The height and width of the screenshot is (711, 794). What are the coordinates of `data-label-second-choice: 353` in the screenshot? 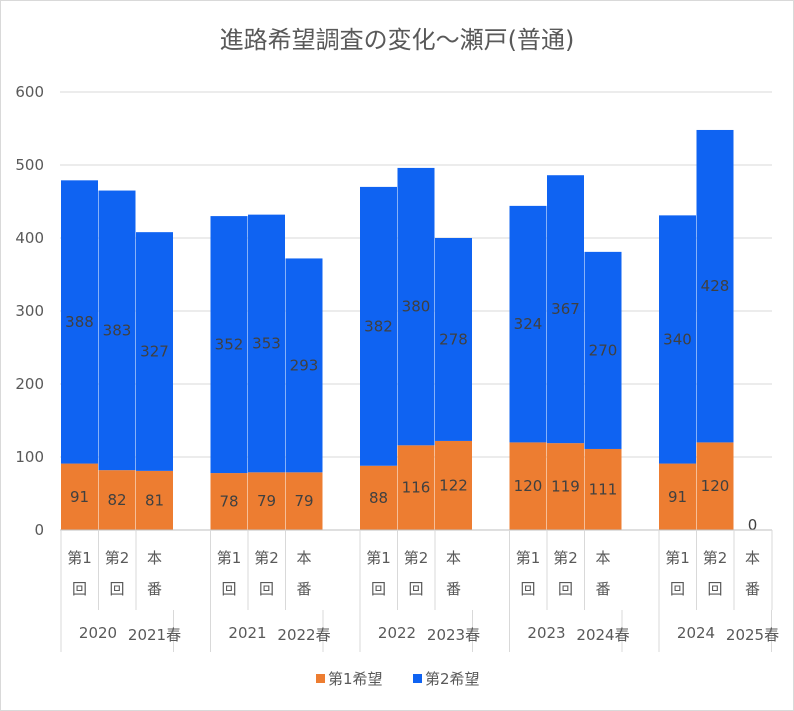 It's located at (266, 343).